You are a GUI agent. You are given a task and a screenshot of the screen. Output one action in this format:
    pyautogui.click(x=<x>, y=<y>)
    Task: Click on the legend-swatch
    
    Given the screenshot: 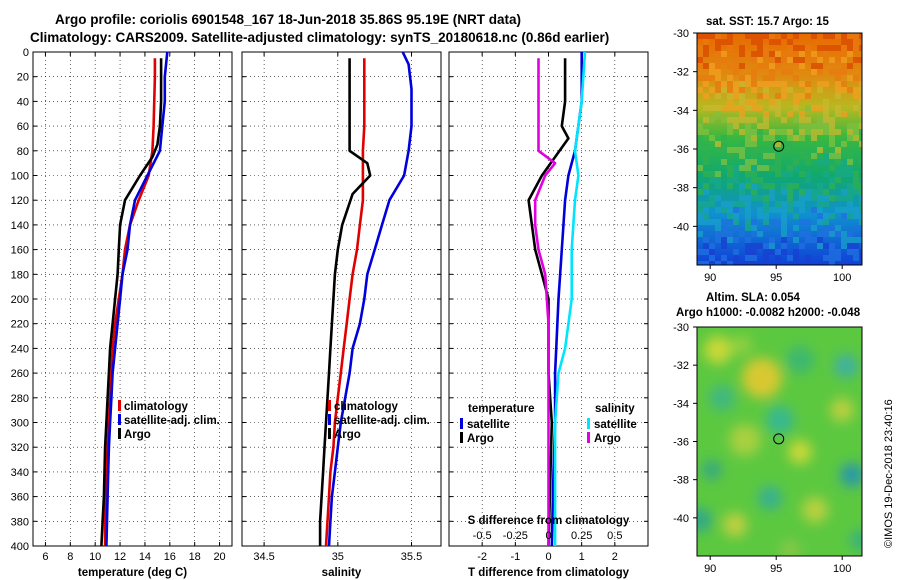 What is the action you would take?
    pyautogui.click(x=119, y=419)
    